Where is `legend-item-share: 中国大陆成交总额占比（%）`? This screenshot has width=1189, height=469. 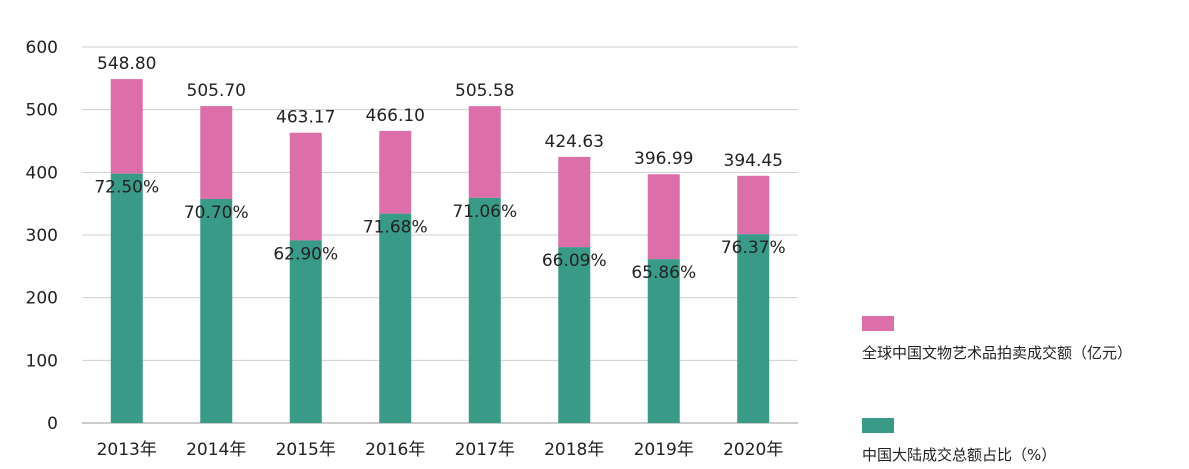 legend-item-share: 中国大陆成交总额占比（%） is located at coordinates (959, 441).